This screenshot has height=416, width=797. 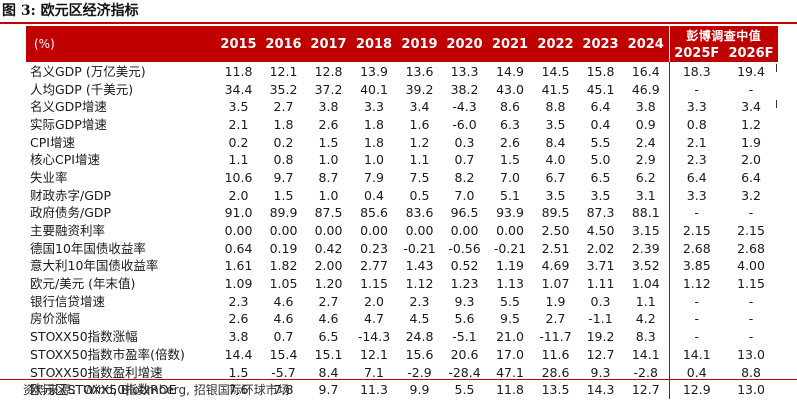 I want to click on value-cell: 8.8, so click(x=555, y=107).